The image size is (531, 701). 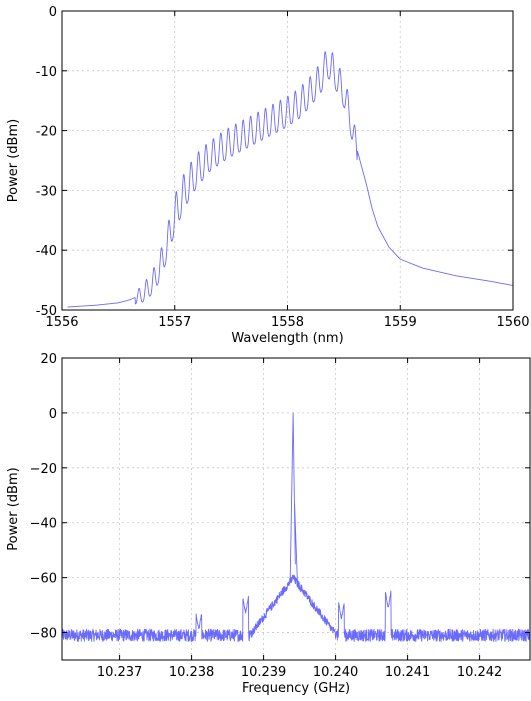 I want to click on y-tick-label: 20, so click(x=48, y=359).